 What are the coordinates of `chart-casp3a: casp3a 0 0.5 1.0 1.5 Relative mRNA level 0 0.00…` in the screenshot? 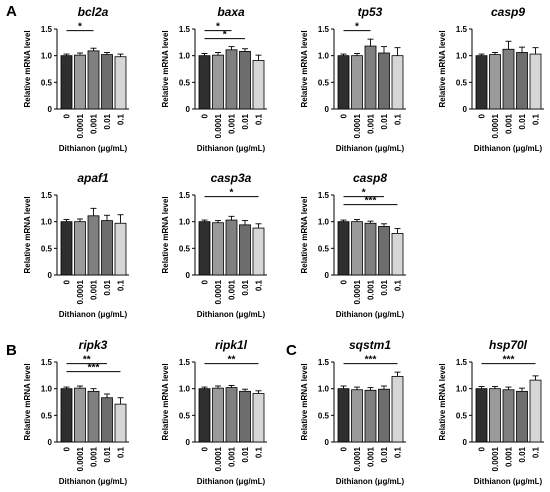 It's located at (214, 245).